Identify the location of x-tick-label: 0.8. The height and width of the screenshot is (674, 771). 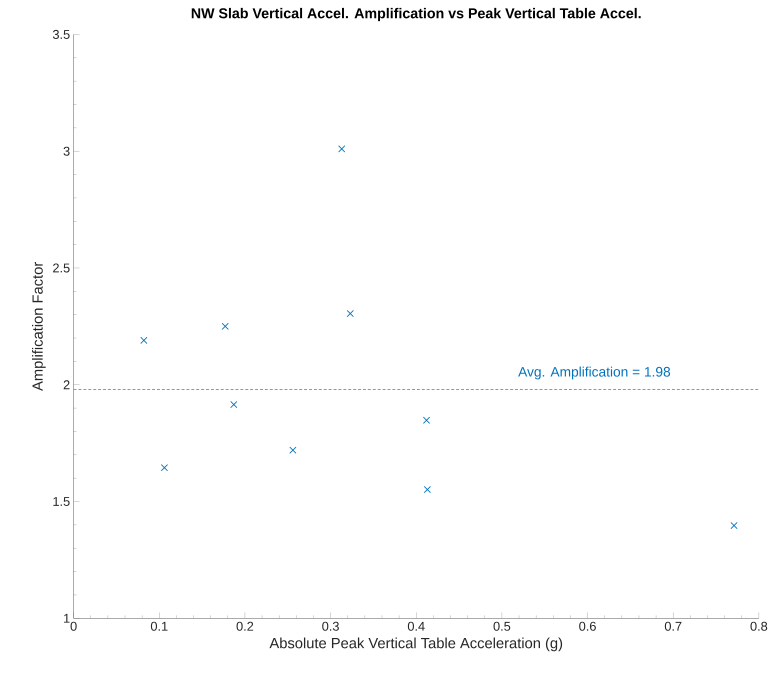
(759, 626).